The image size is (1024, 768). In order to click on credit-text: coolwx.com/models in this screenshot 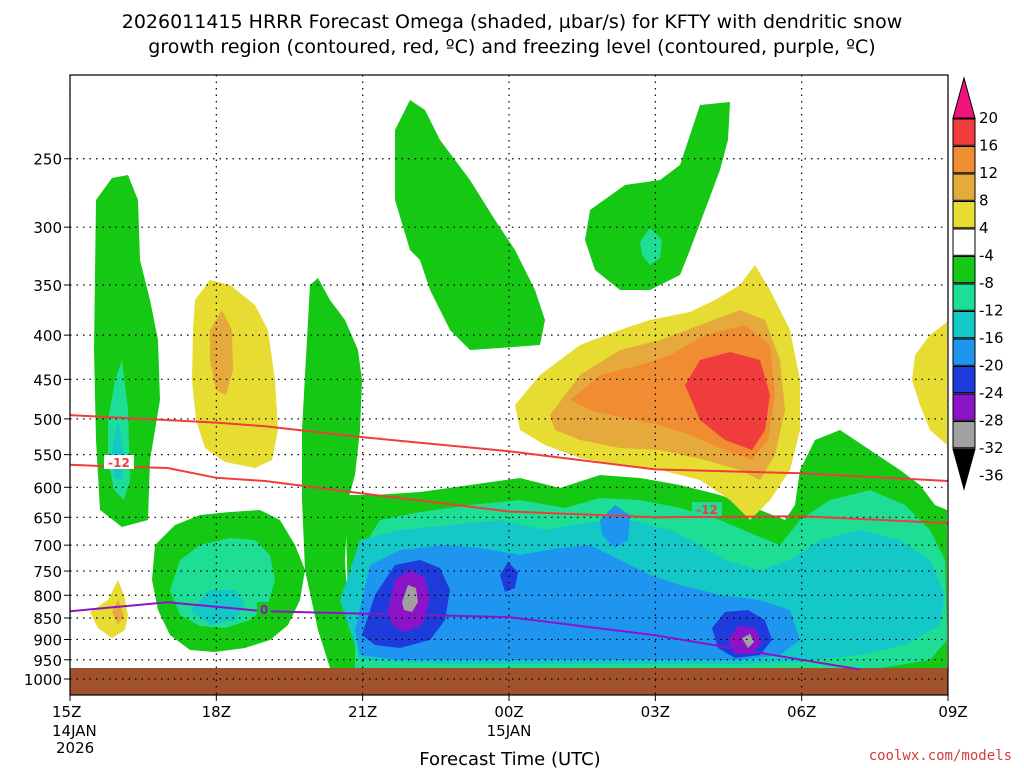, I will do `click(940, 756)`.